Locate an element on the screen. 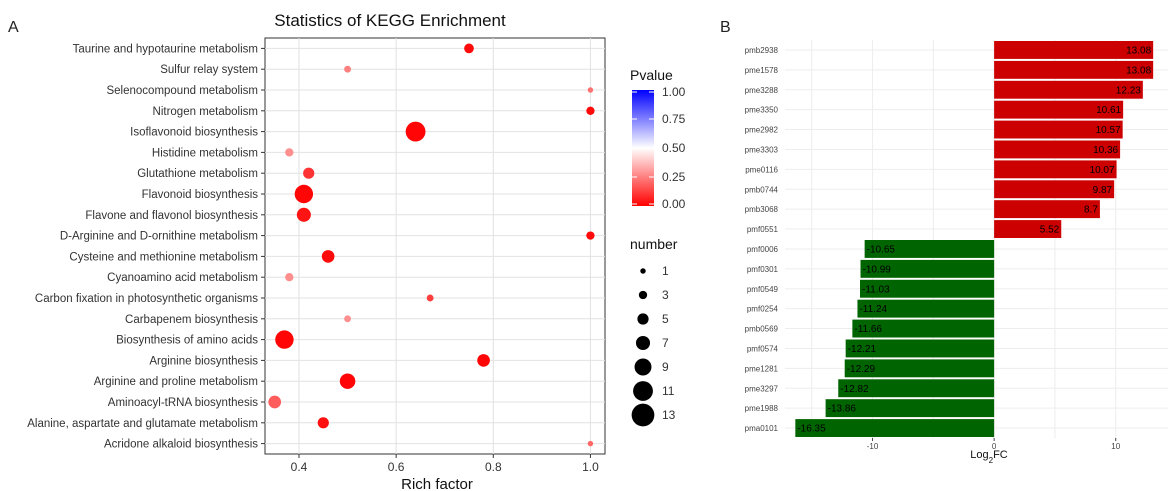 The image size is (1168, 491). x-tick-label: -10 is located at coordinates (873, 446).